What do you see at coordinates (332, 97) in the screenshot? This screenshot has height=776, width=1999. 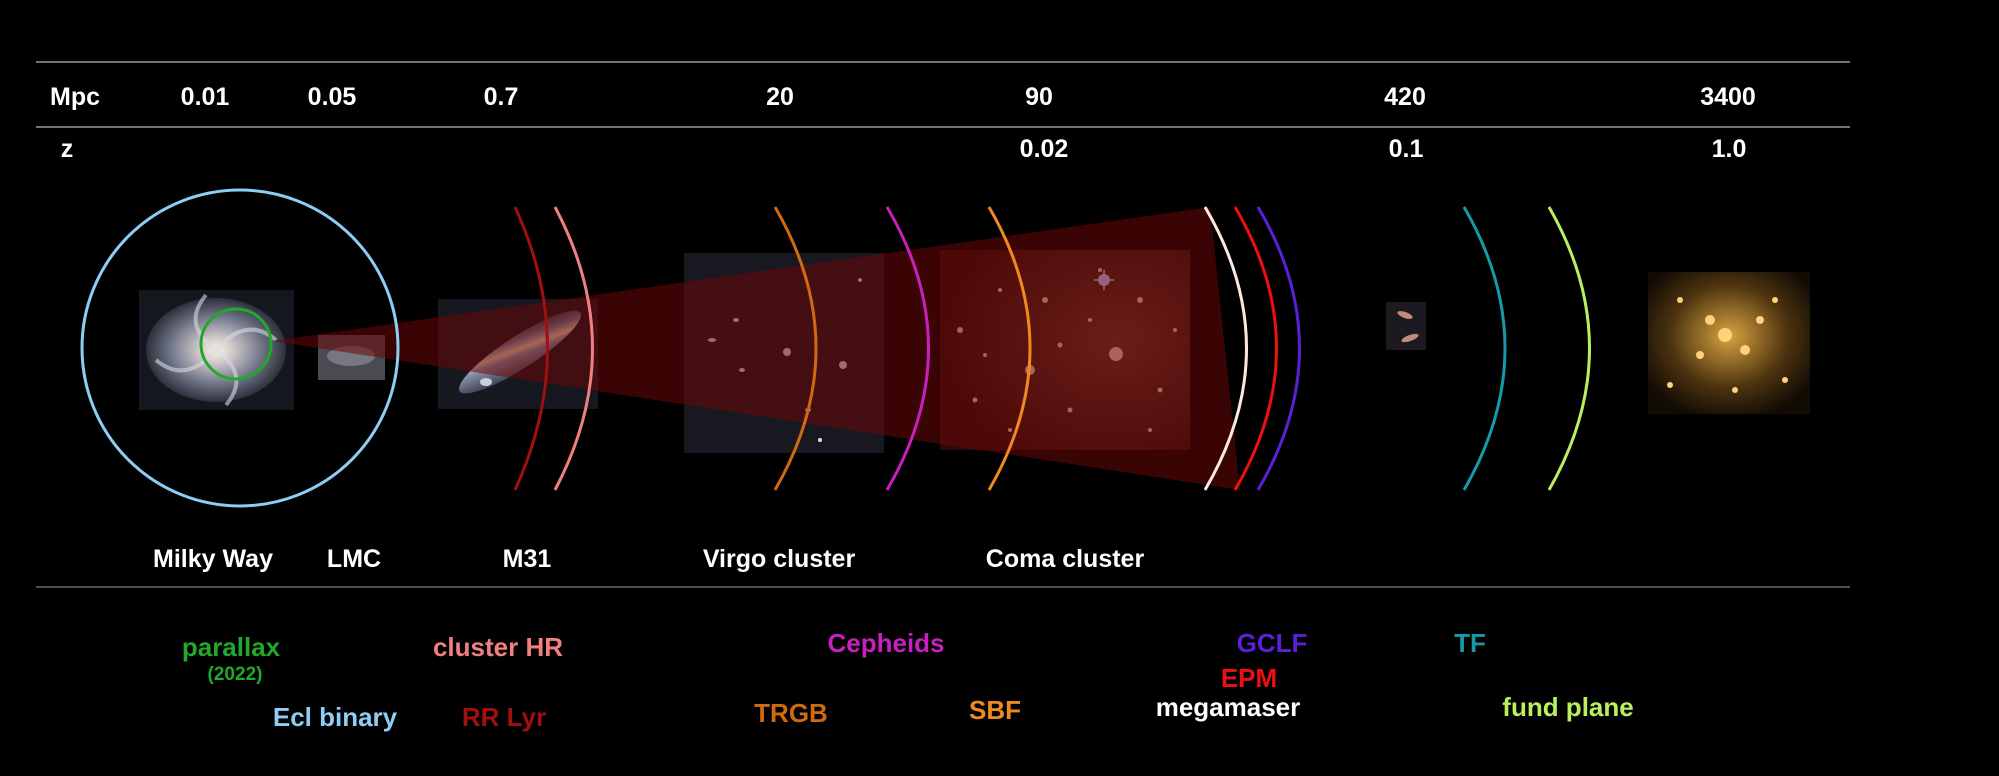 I see `mpc-value: 0.05` at bounding box center [332, 97].